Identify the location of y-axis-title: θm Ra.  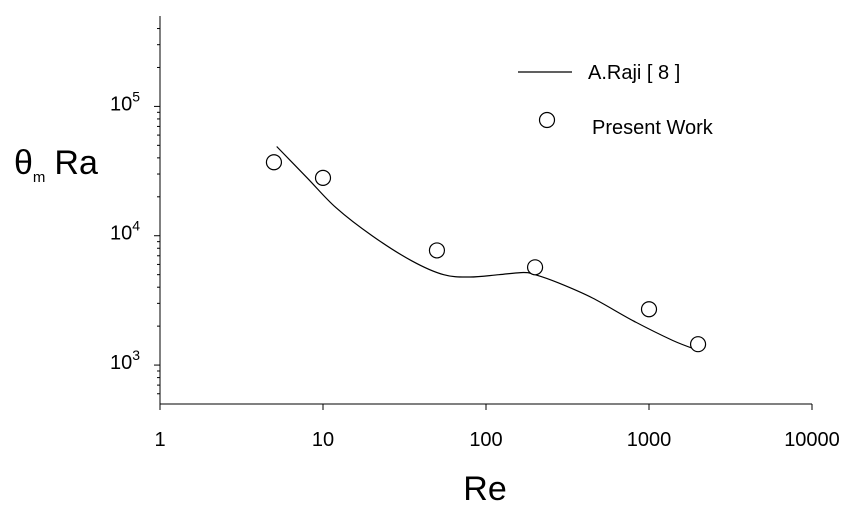
(56, 165).